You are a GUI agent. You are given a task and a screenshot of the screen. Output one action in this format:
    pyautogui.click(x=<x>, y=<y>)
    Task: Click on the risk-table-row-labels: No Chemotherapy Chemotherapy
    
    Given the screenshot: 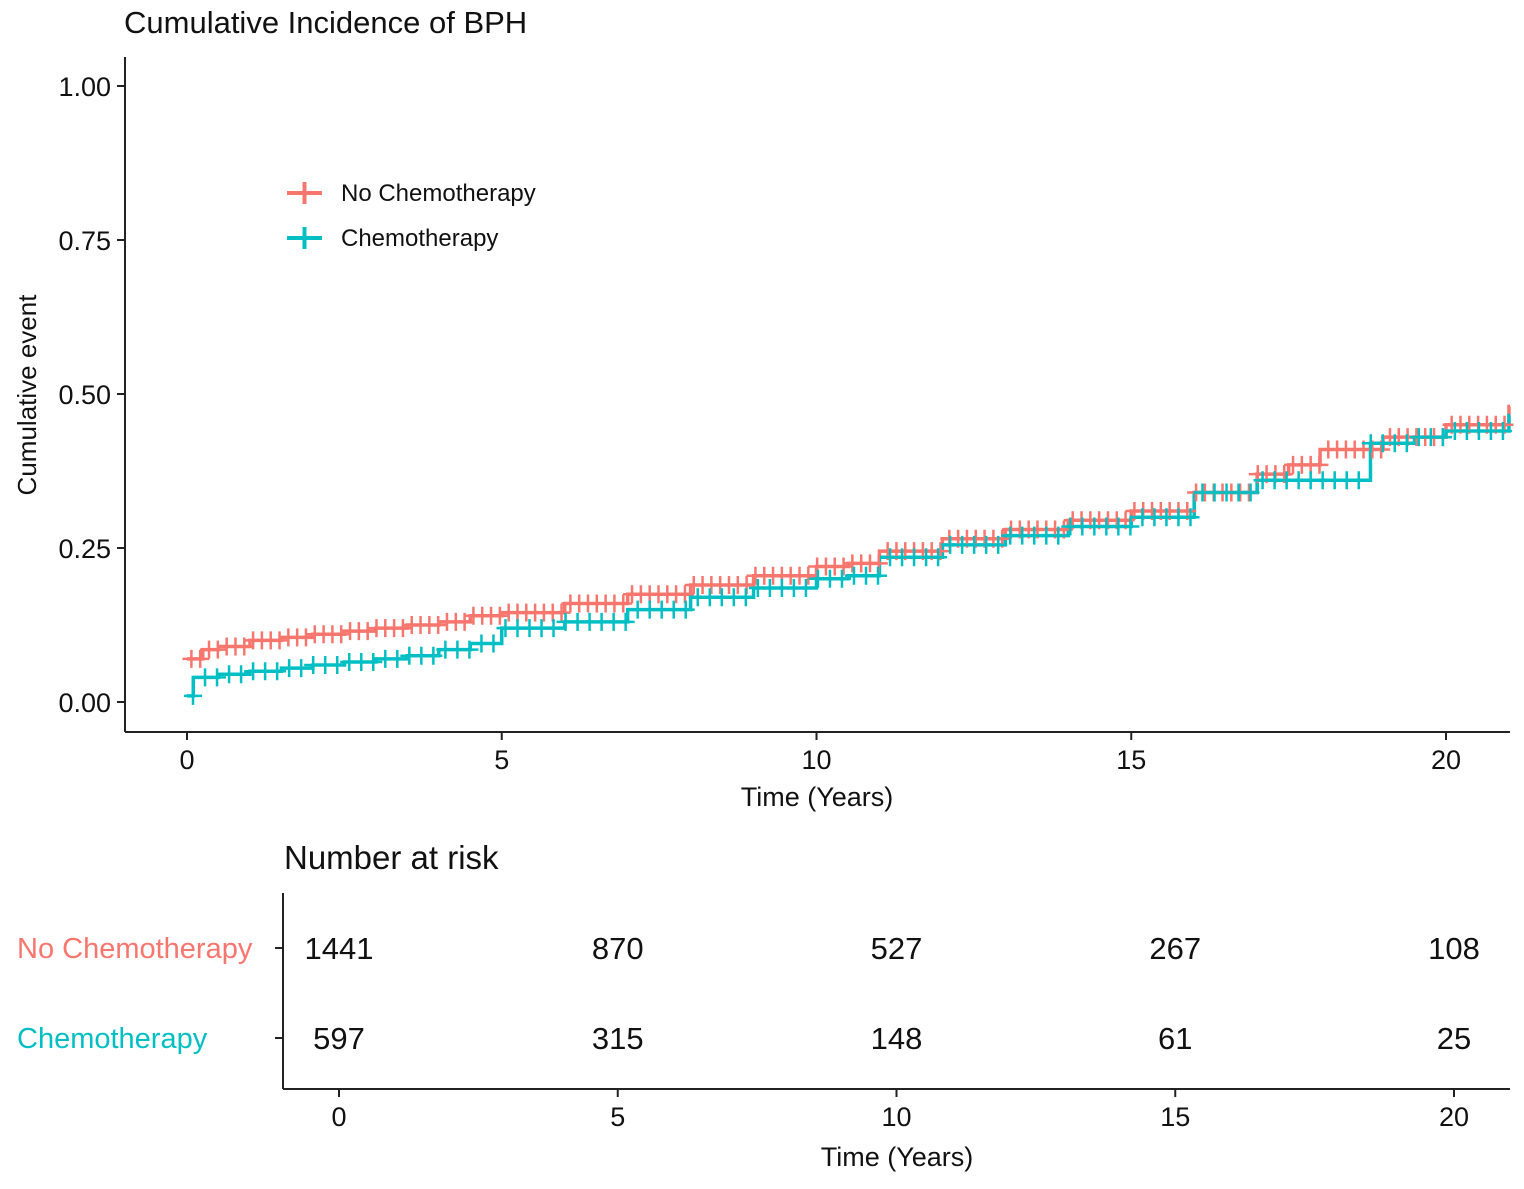 What is the action you would take?
    pyautogui.click(x=135, y=994)
    